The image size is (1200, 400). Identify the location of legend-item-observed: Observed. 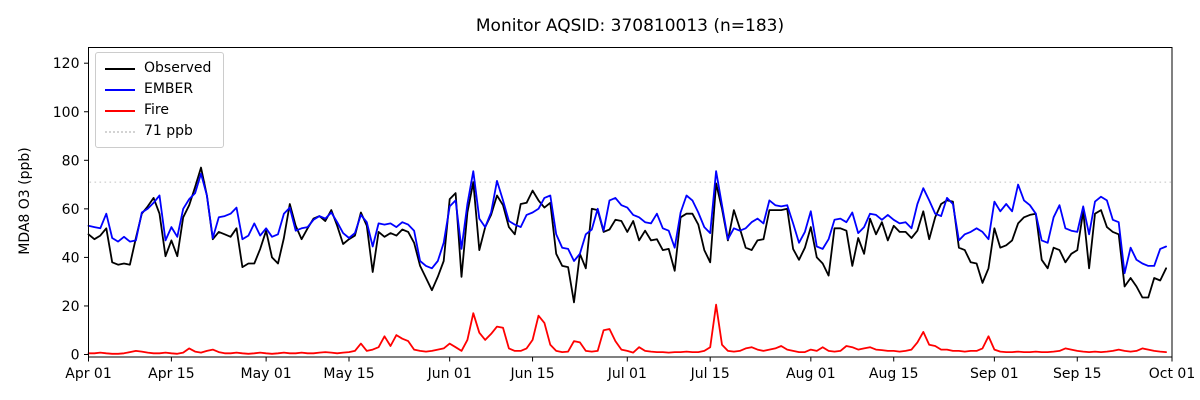
(158, 68).